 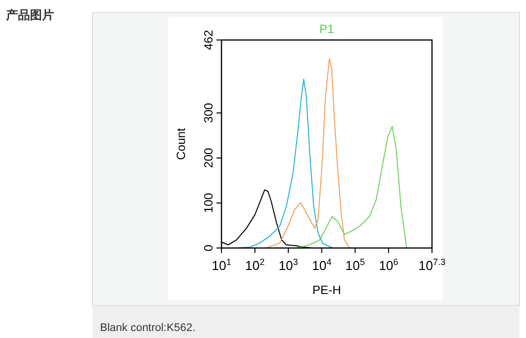 What do you see at coordinates (222, 265) in the screenshot?
I see `x-tick-label: 10$^{1}$` at bounding box center [222, 265].